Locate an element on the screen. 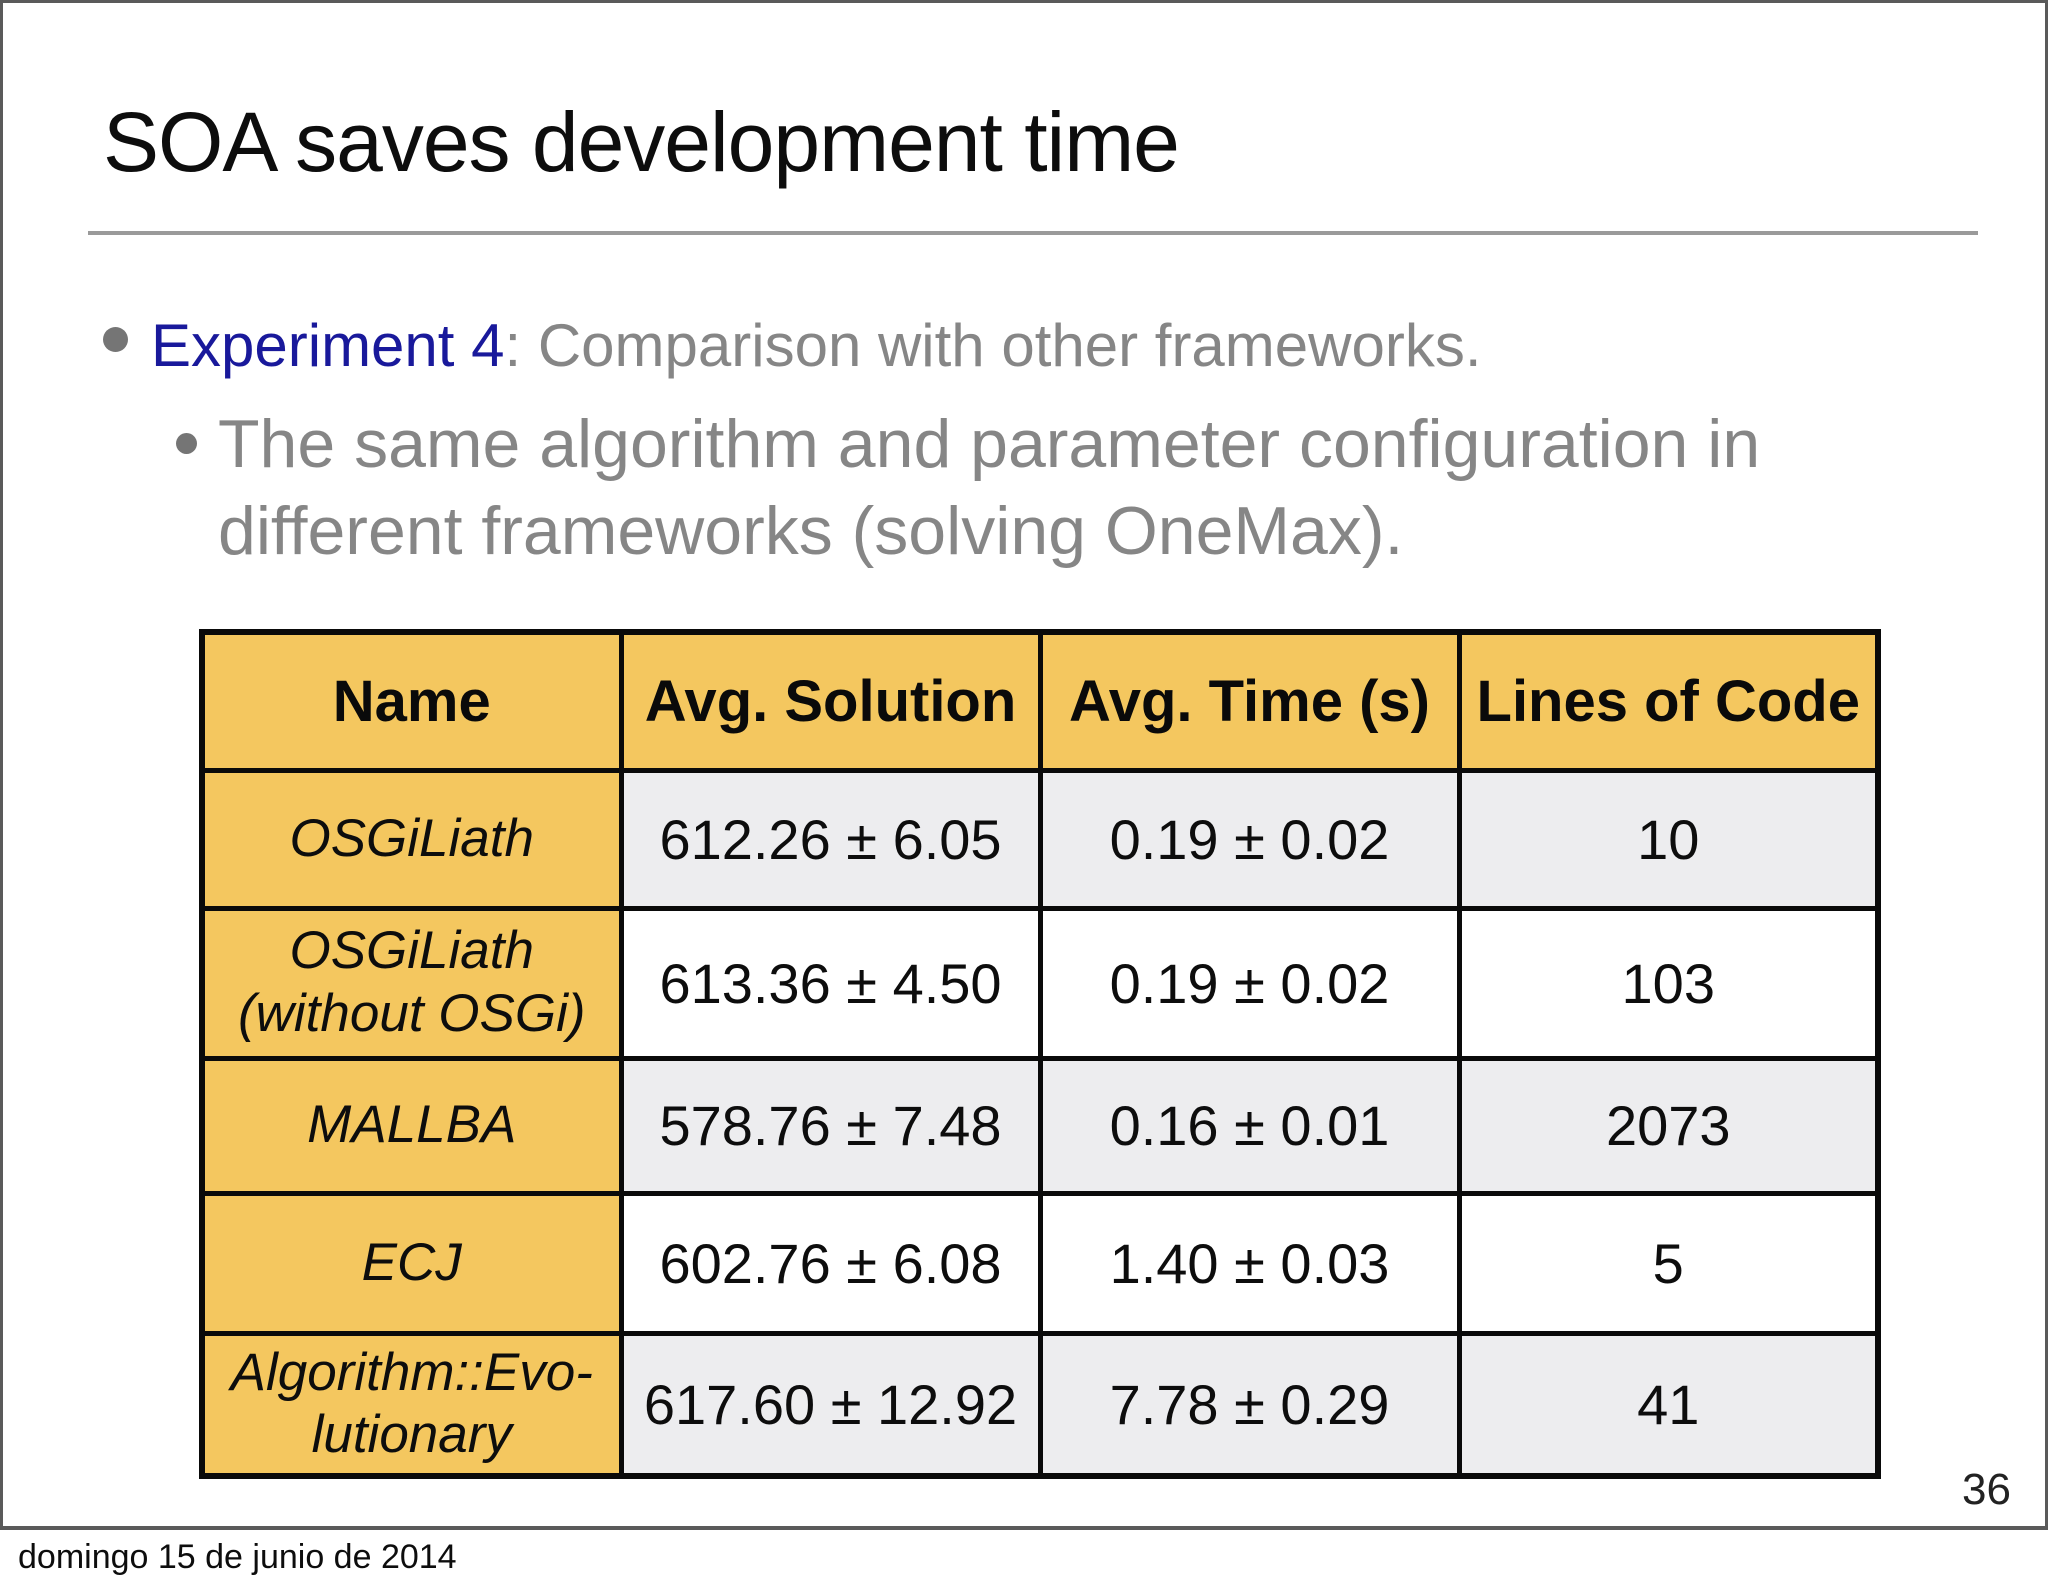 This screenshot has height=1576, width=2048. framework-name-cell: ECJ is located at coordinates (411, 1263).